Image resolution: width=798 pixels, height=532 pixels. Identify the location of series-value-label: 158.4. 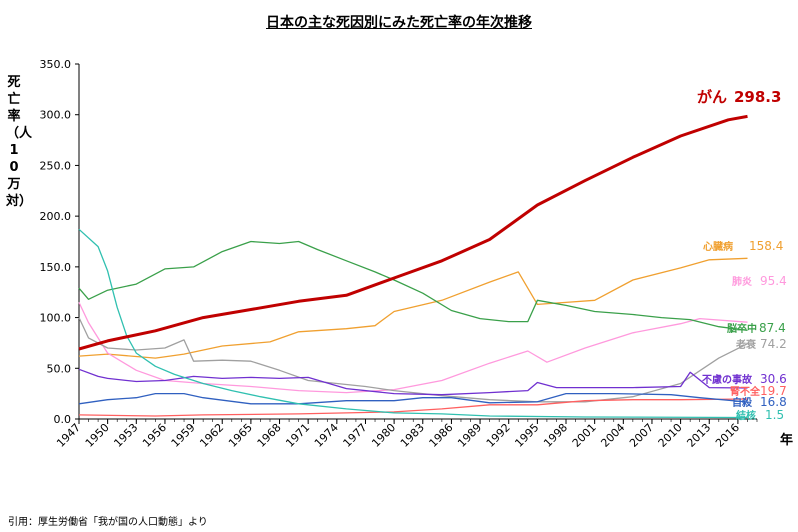
(766, 246).